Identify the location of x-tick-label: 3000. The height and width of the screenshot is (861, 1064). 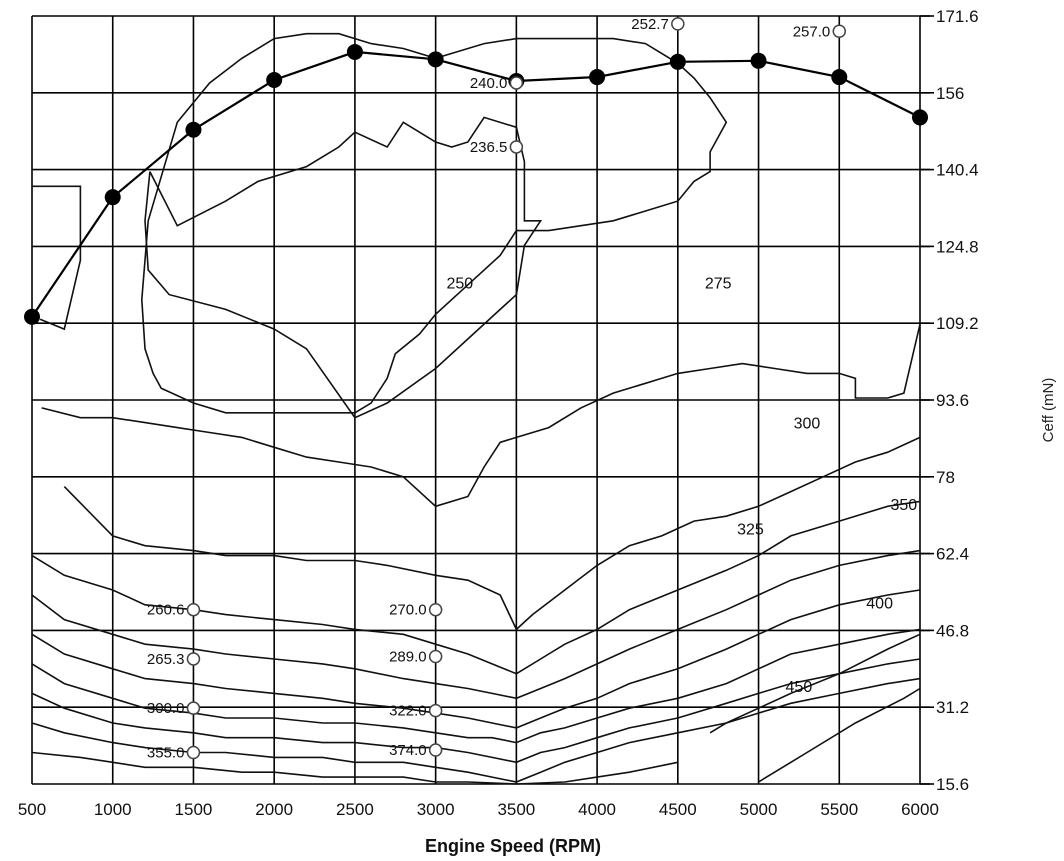
(436, 809).